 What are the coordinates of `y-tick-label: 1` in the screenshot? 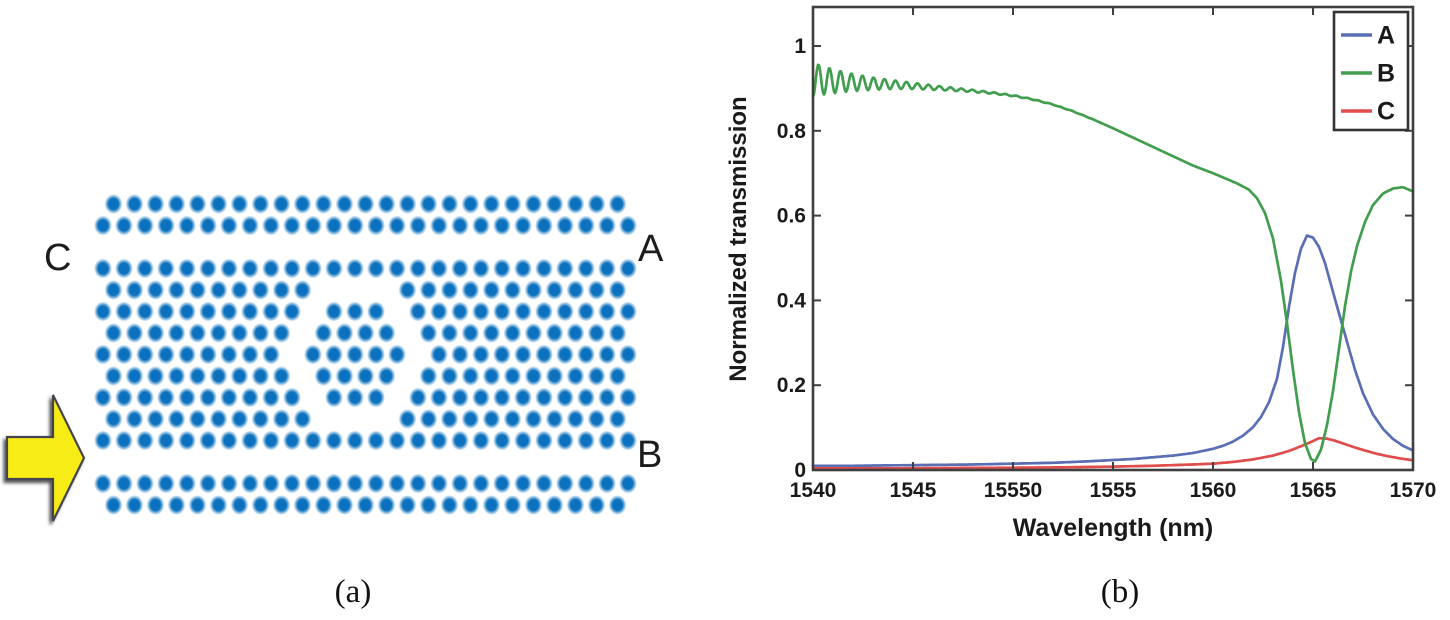 It's located at (800, 46).